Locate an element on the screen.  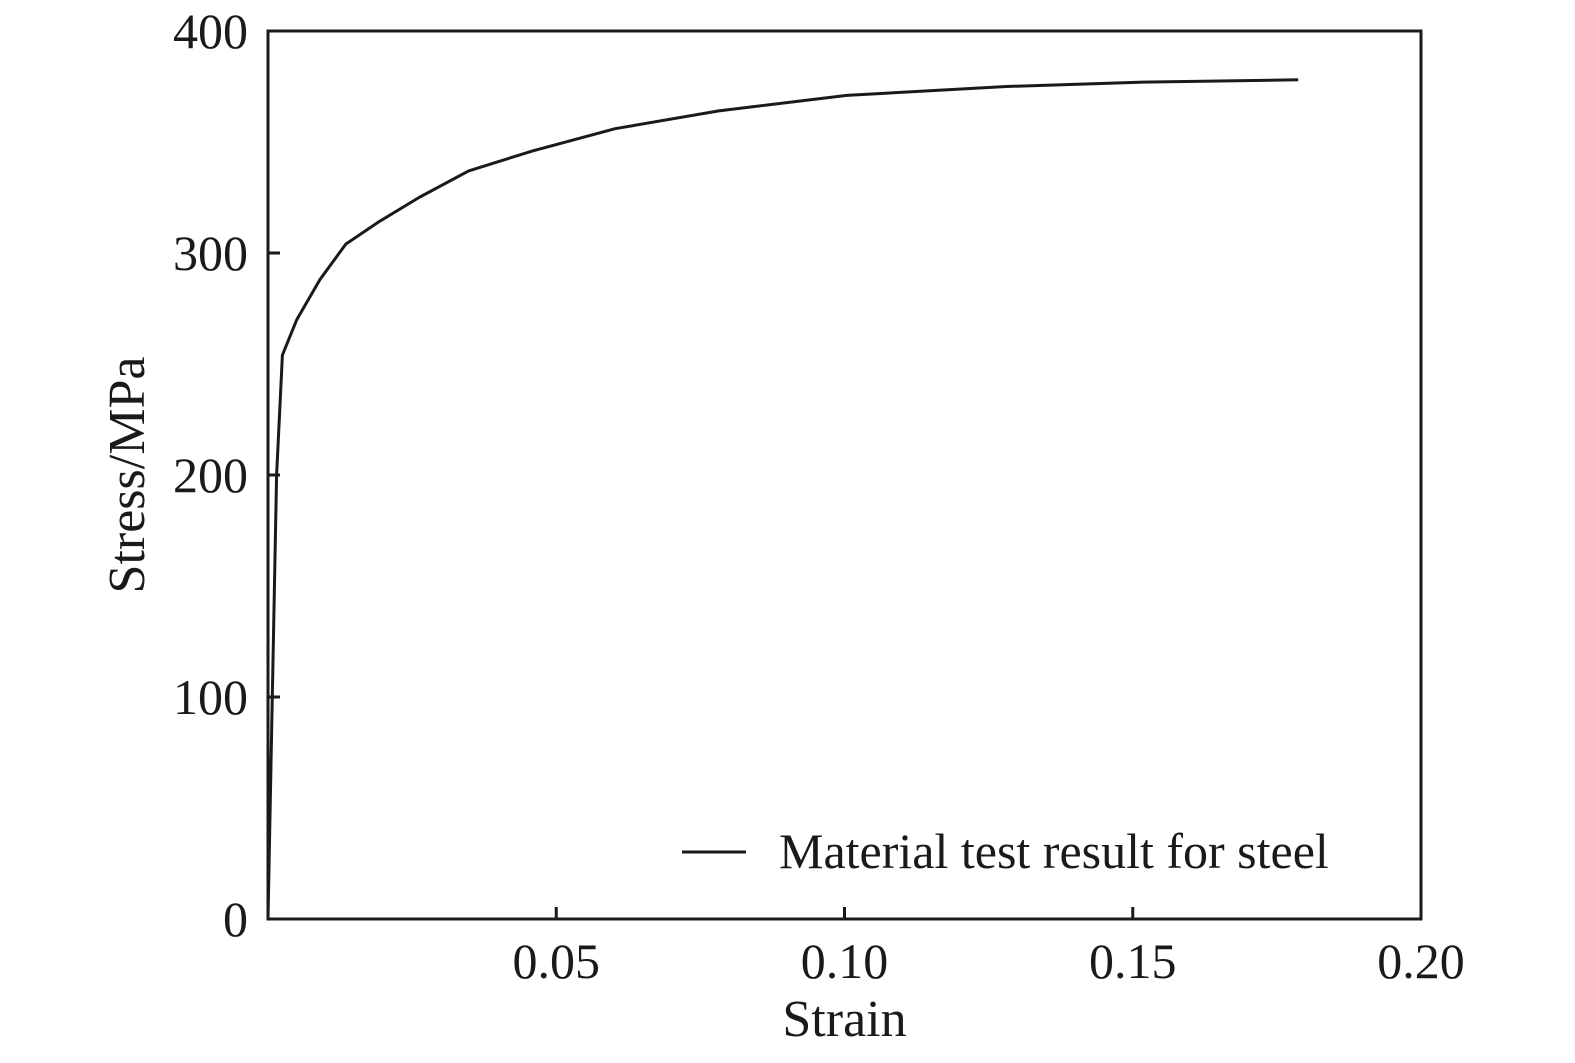
y-tick-label: 400 is located at coordinates (210, 31).